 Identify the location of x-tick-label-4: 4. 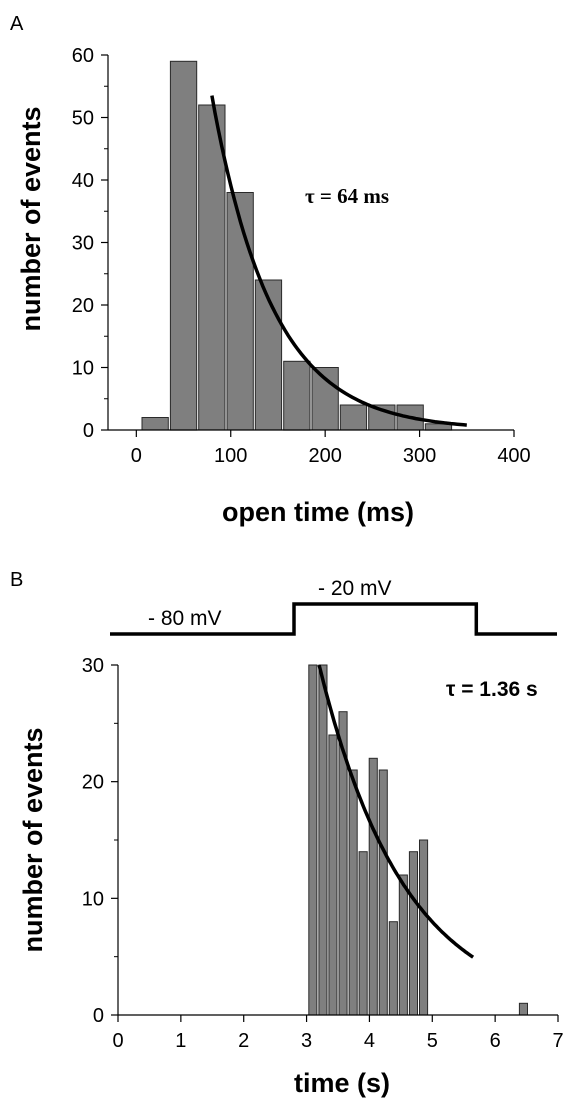
(369, 1041).